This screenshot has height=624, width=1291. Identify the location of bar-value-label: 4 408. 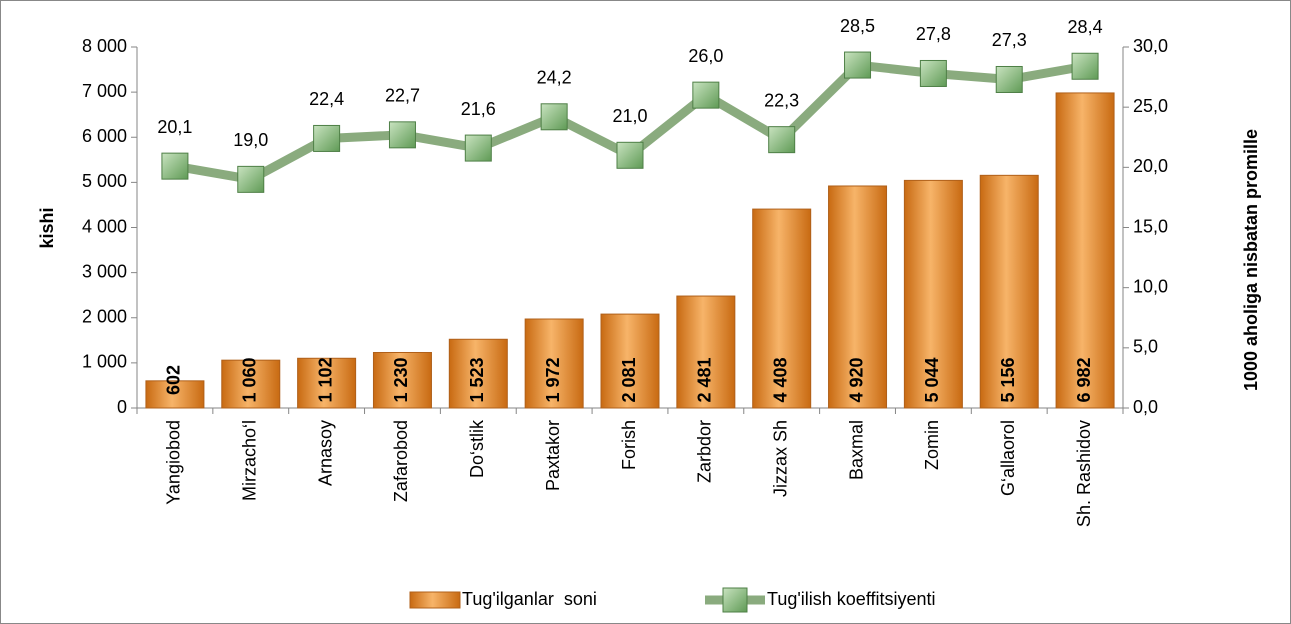
(780, 379).